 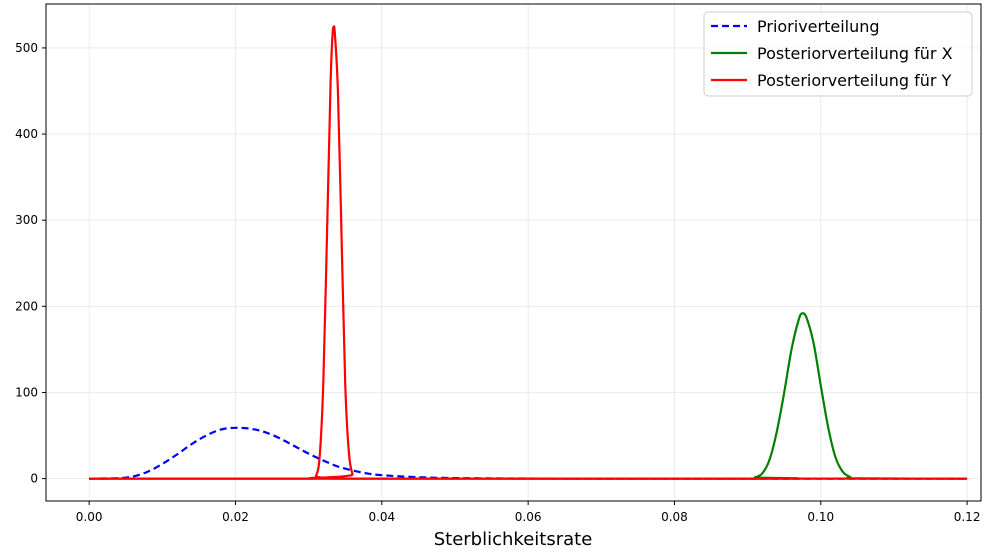 I want to click on legend-box, so click(x=838, y=54).